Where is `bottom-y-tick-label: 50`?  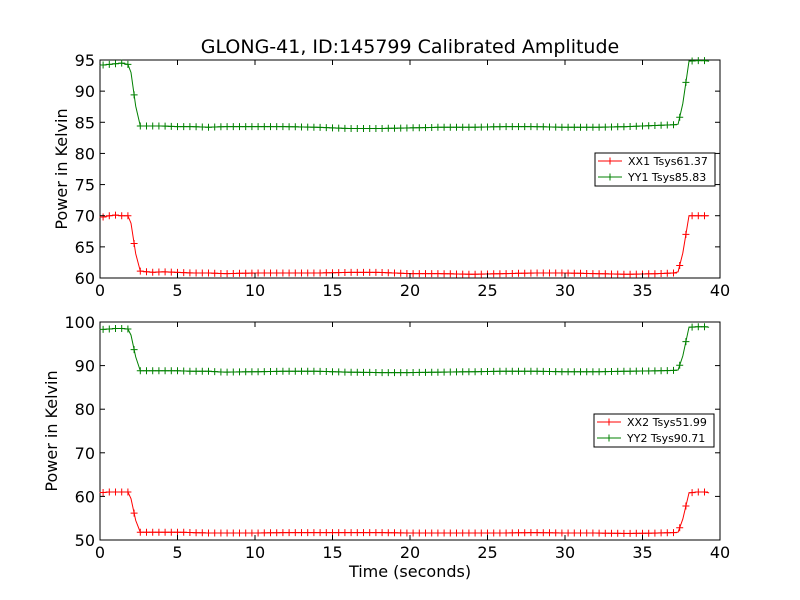 bottom-y-tick-label: 50 is located at coordinates (85, 540).